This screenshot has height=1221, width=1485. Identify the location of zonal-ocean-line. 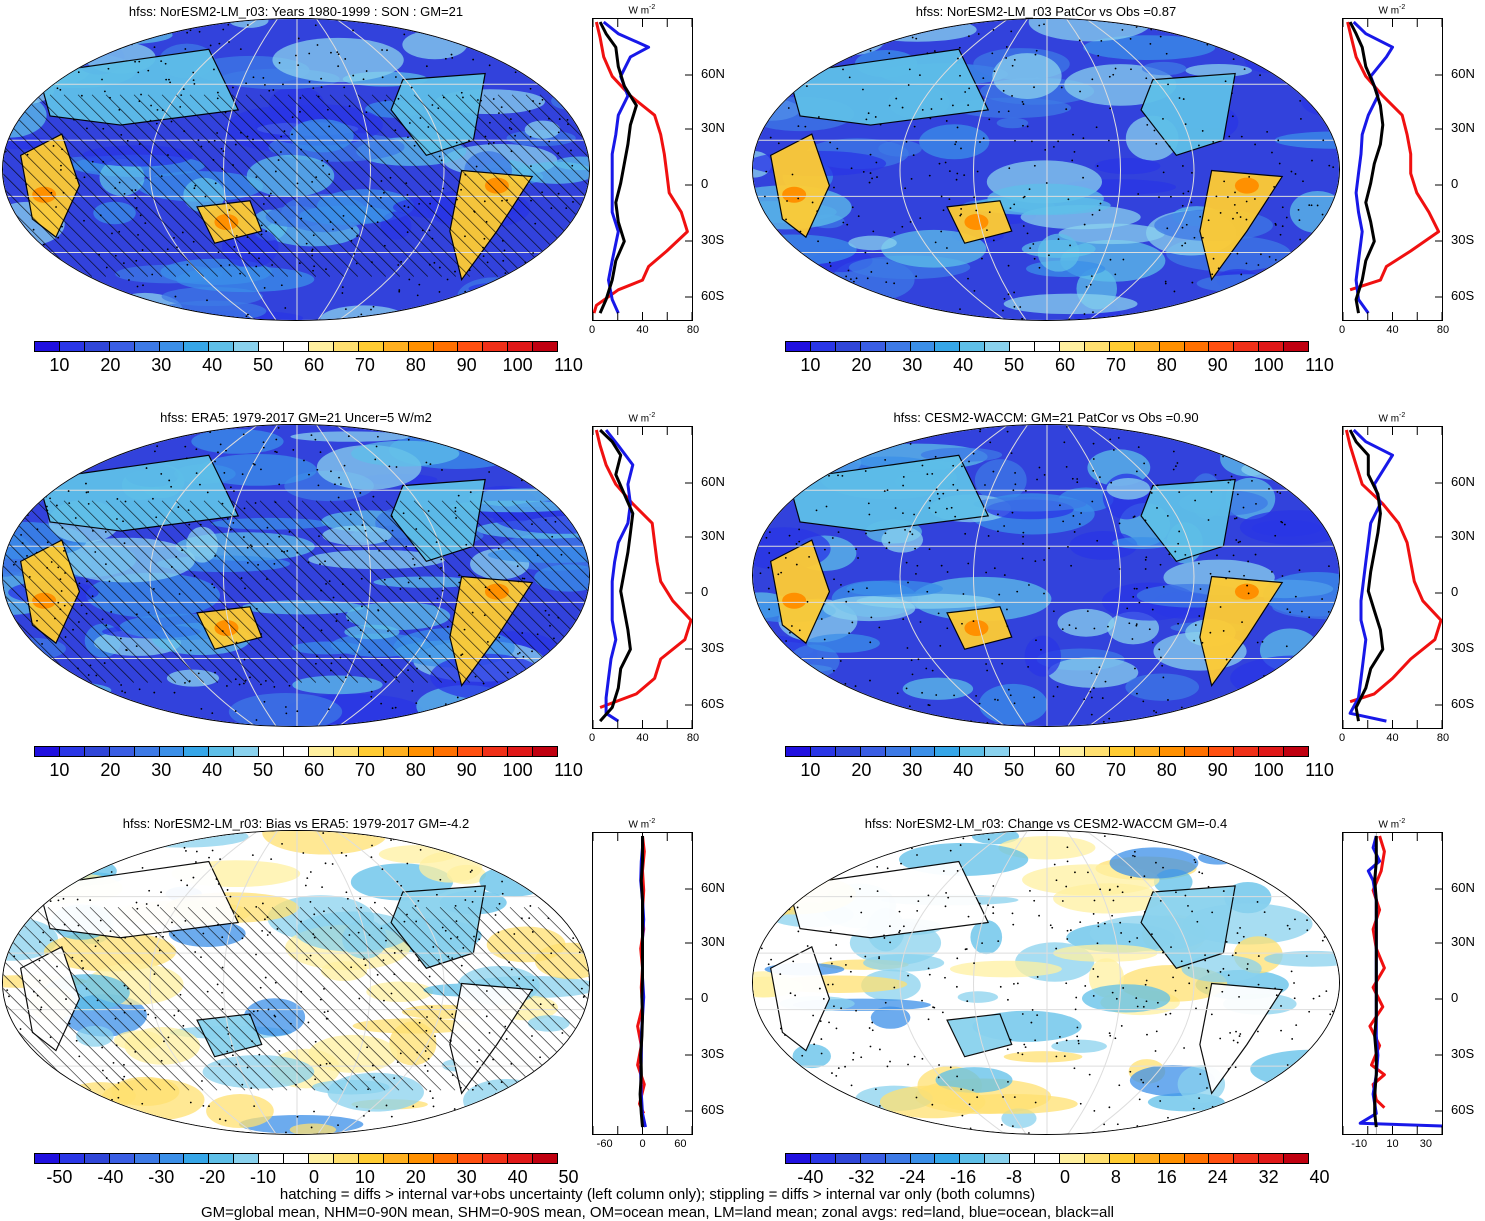
(1371, 575).